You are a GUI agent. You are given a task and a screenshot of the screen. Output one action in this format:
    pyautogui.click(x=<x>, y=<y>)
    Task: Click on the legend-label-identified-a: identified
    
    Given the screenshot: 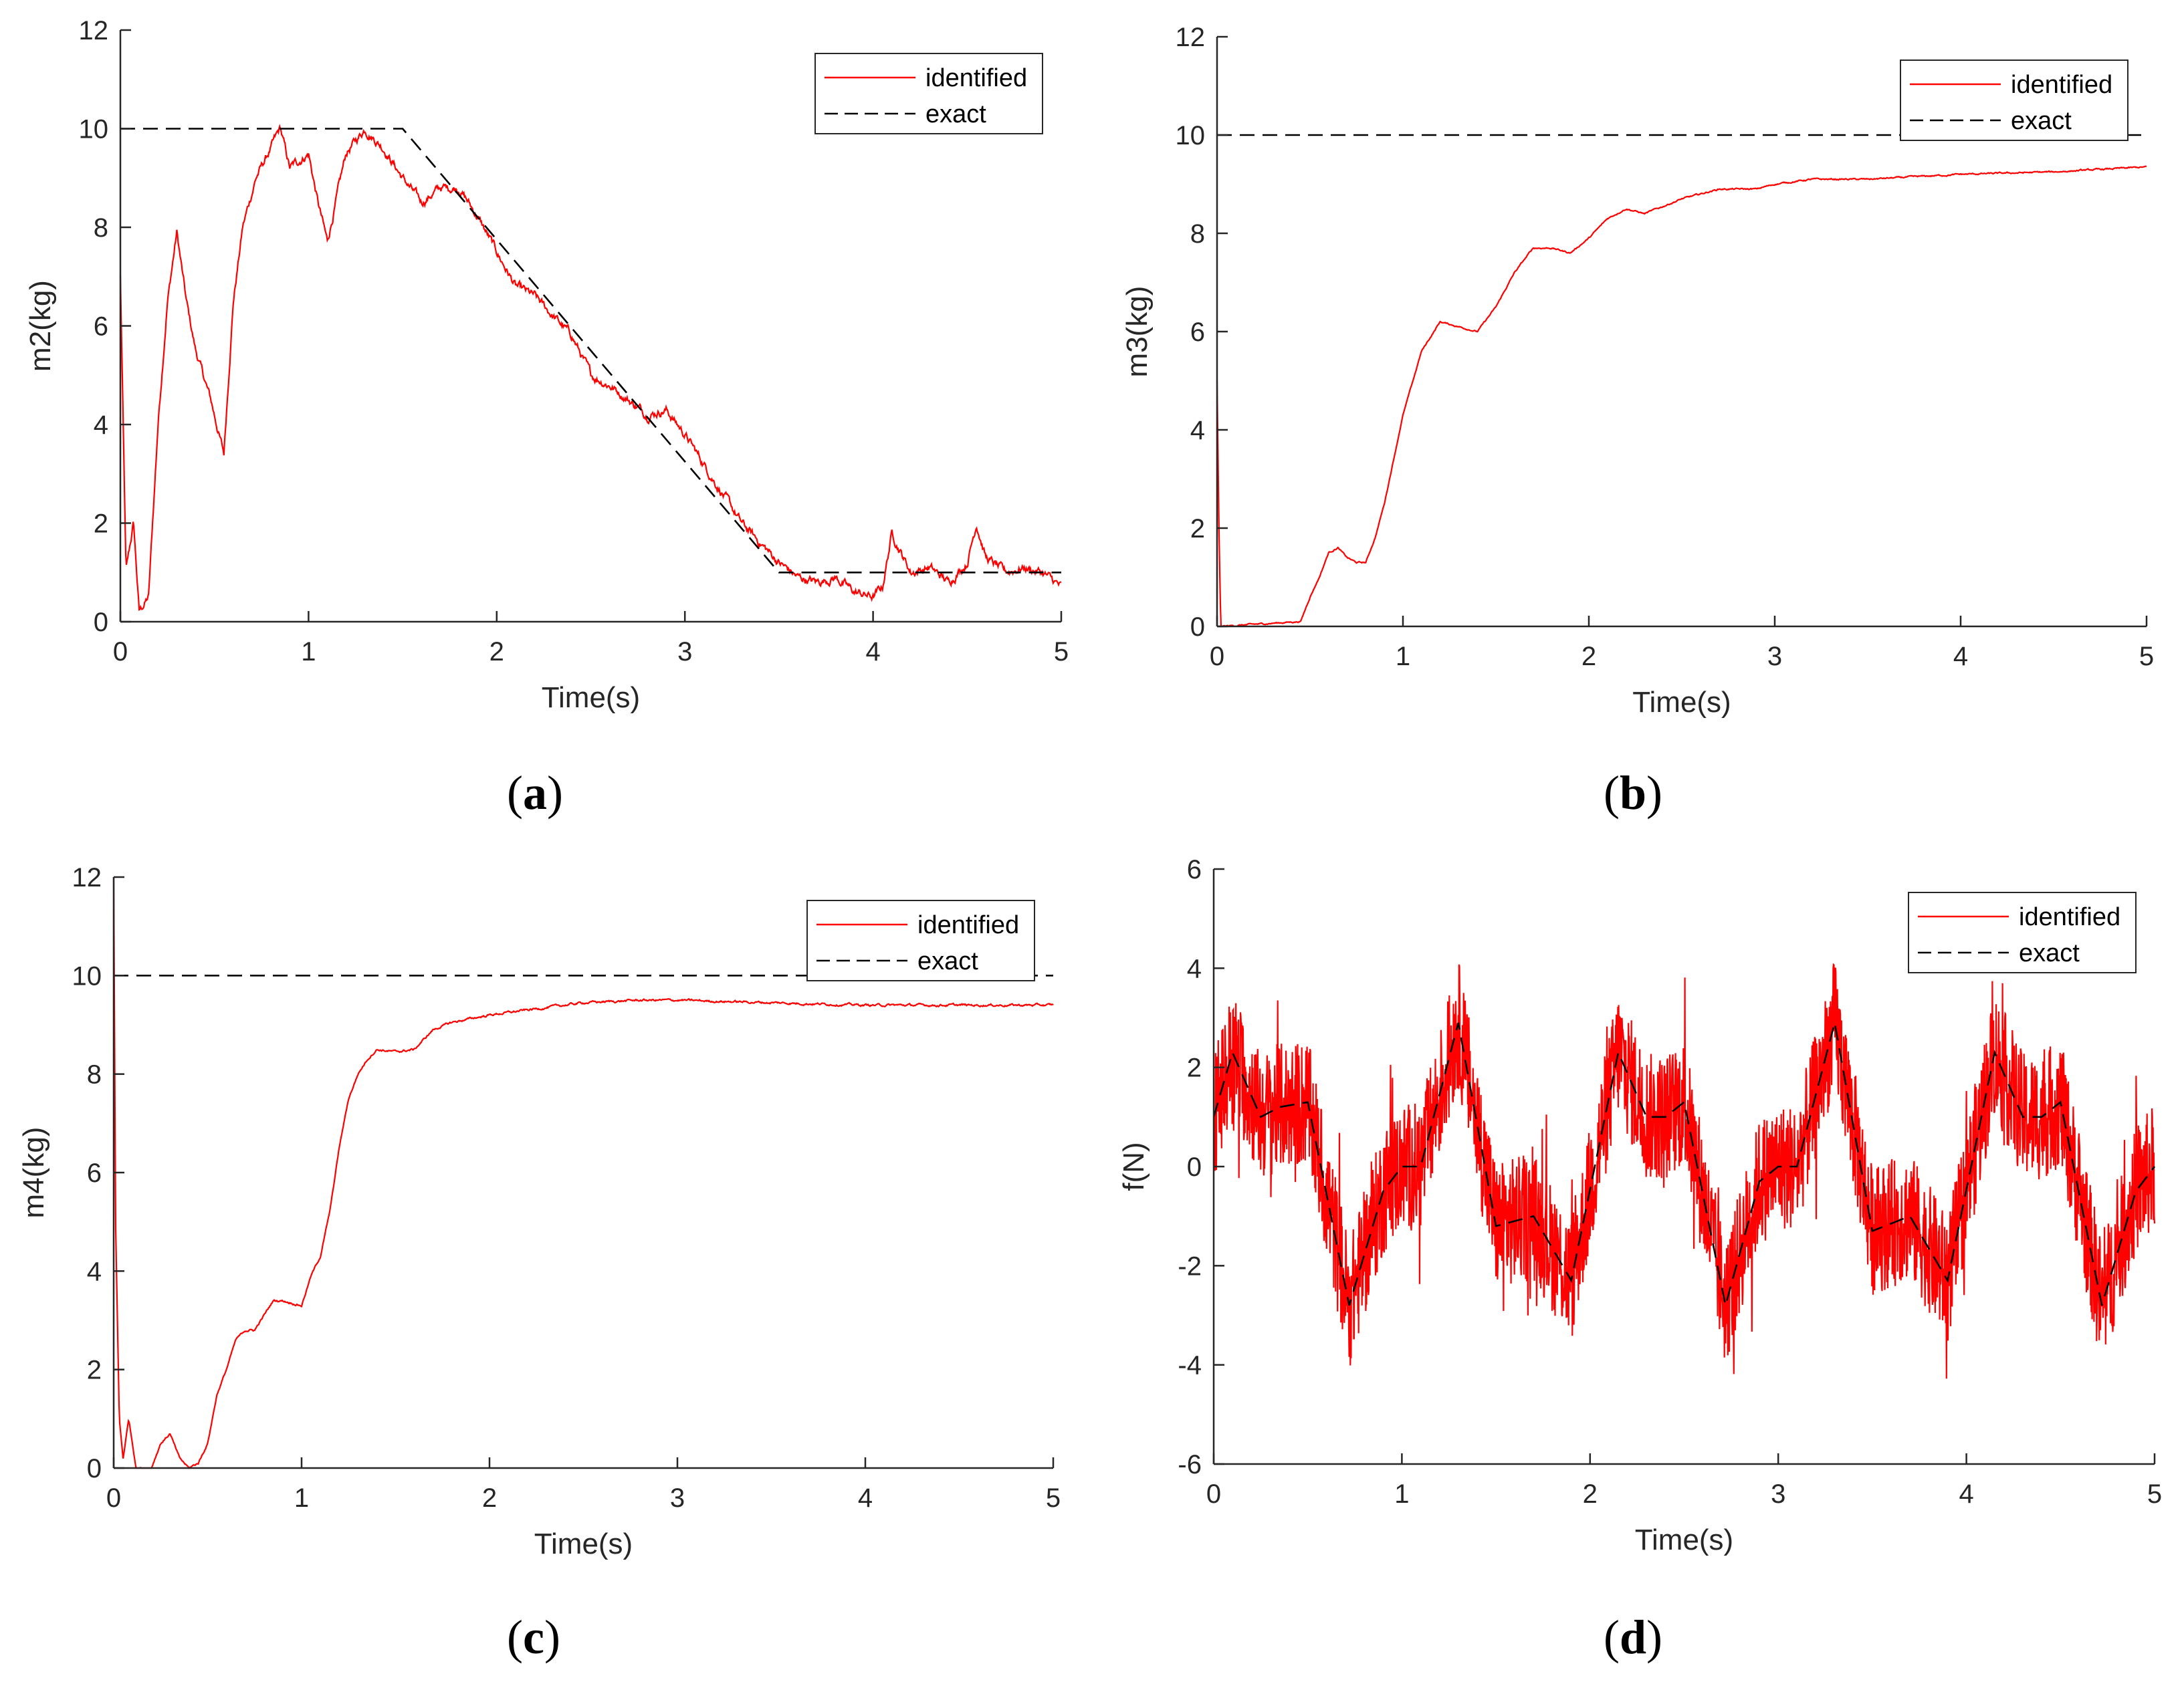 What is the action you would take?
    pyautogui.click(x=976, y=78)
    